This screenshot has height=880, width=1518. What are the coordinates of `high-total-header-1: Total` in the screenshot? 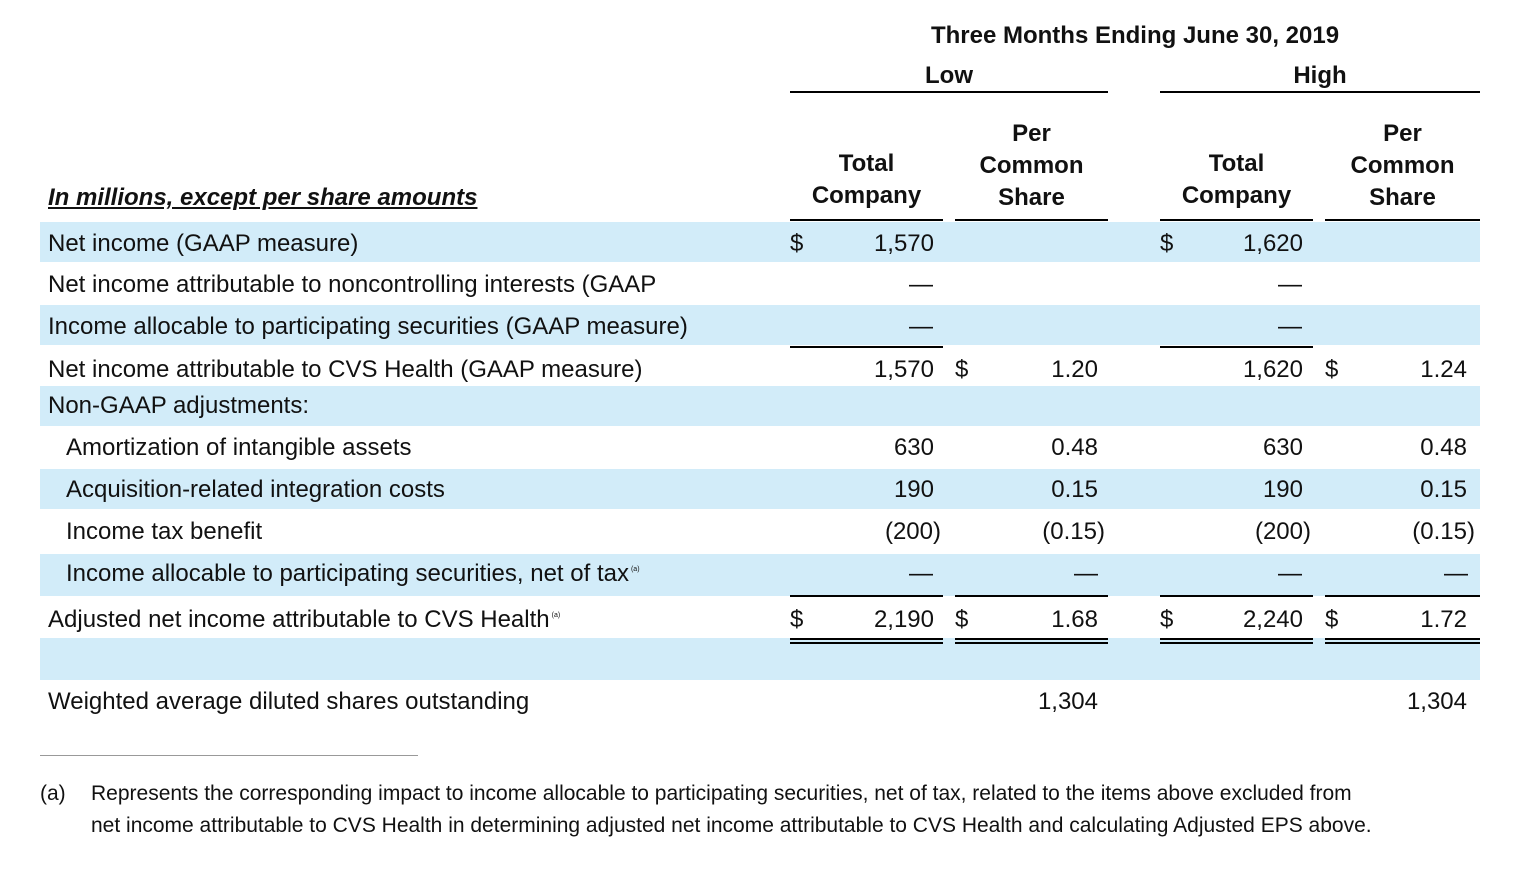 It's located at (1236, 163).